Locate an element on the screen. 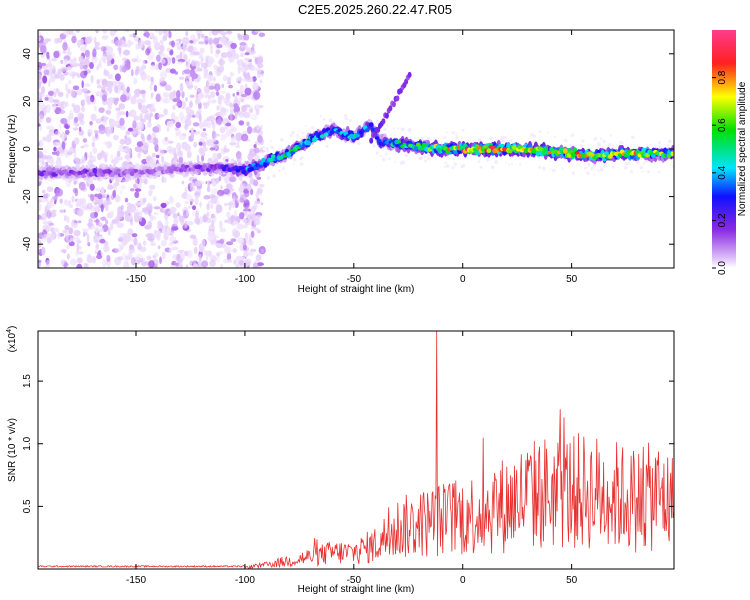  chart-title: C2E5.2025.260.22.47.R05 is located at coordinates (375, 9).